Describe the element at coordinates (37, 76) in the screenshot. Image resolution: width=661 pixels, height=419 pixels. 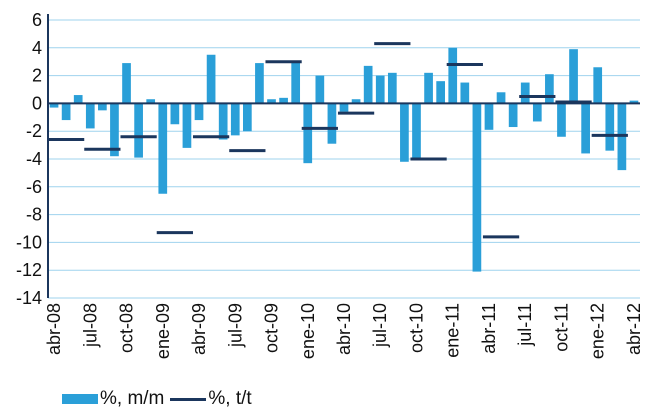
I see `y-tick-label: 2` at that location.